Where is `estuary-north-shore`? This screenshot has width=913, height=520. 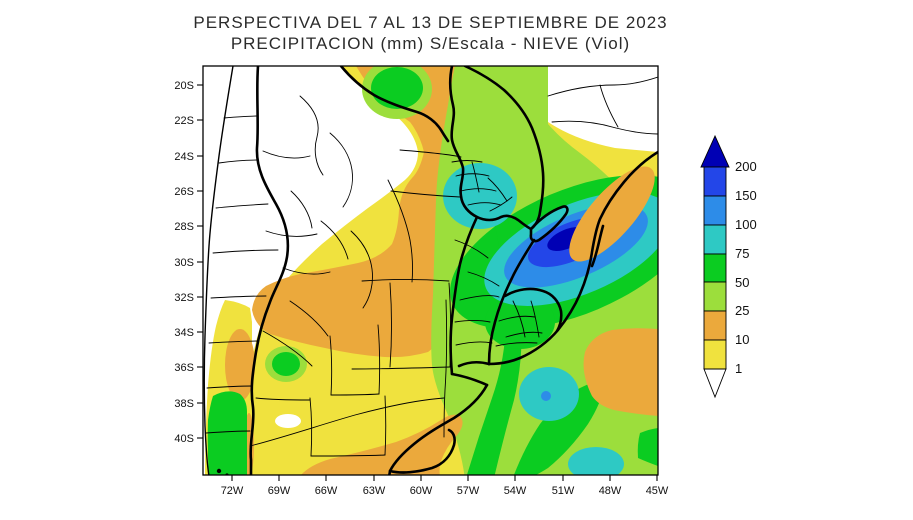 estuary-north-shore is located at coordinates (474, 364).